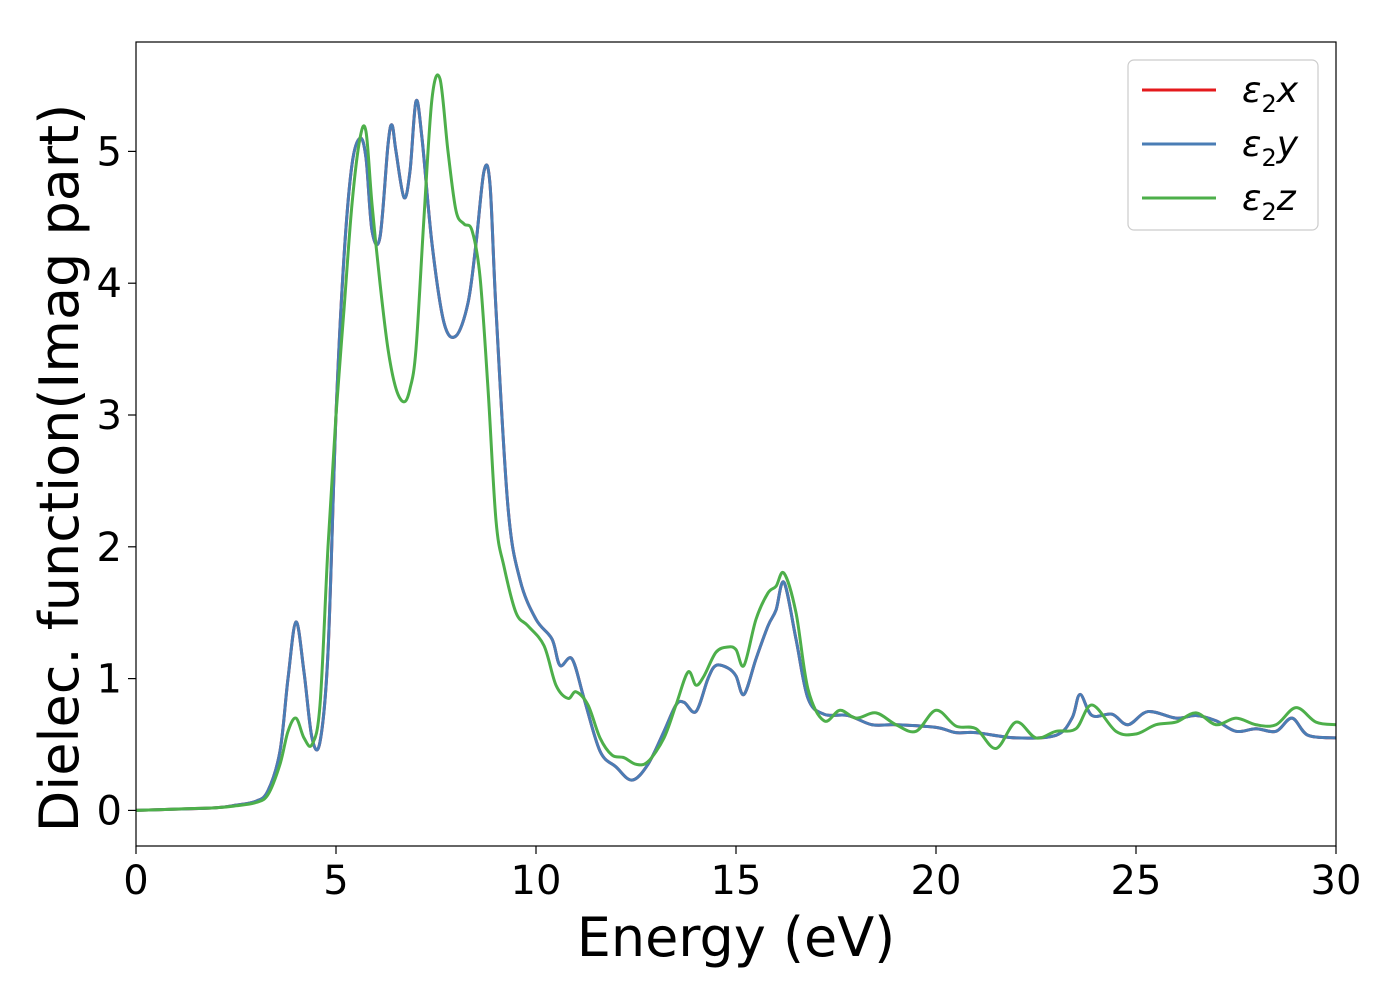 The width and height of the screenshot is (1400, 1000). What do you see at coordinates (1270, 148) in the screenshot?
I see `legend-label-y: ε2y` at bounding box center [1270, 148].